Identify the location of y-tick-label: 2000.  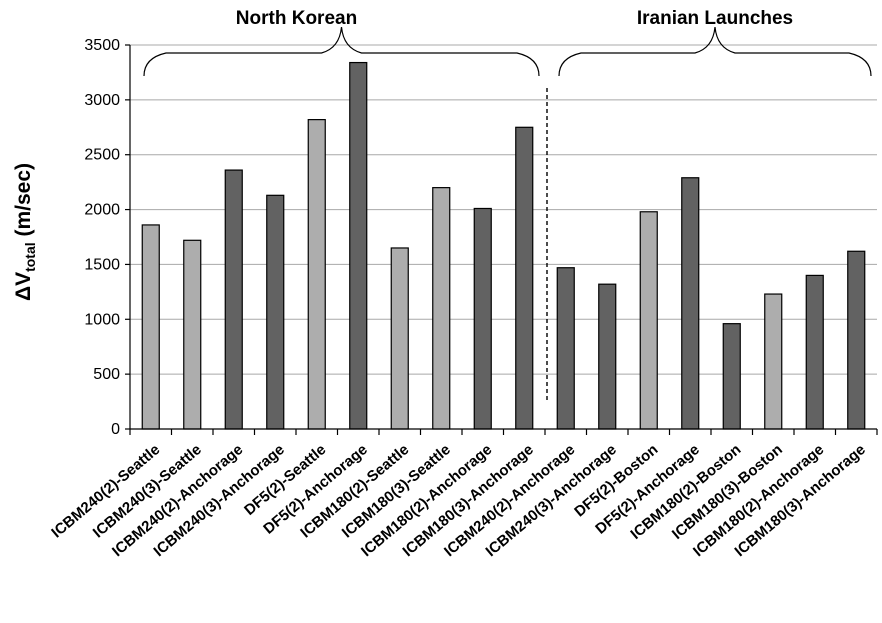
(102, 210).